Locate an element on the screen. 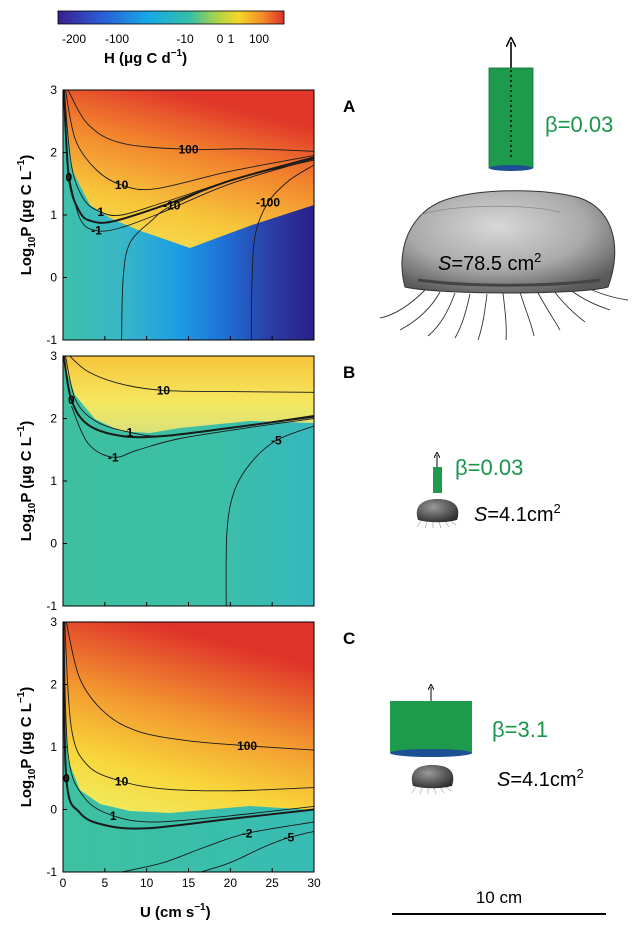 Image resolution: width=639 pixels, height=926 pixels. panel-a-positive-region is located at coordinates (188, 169).